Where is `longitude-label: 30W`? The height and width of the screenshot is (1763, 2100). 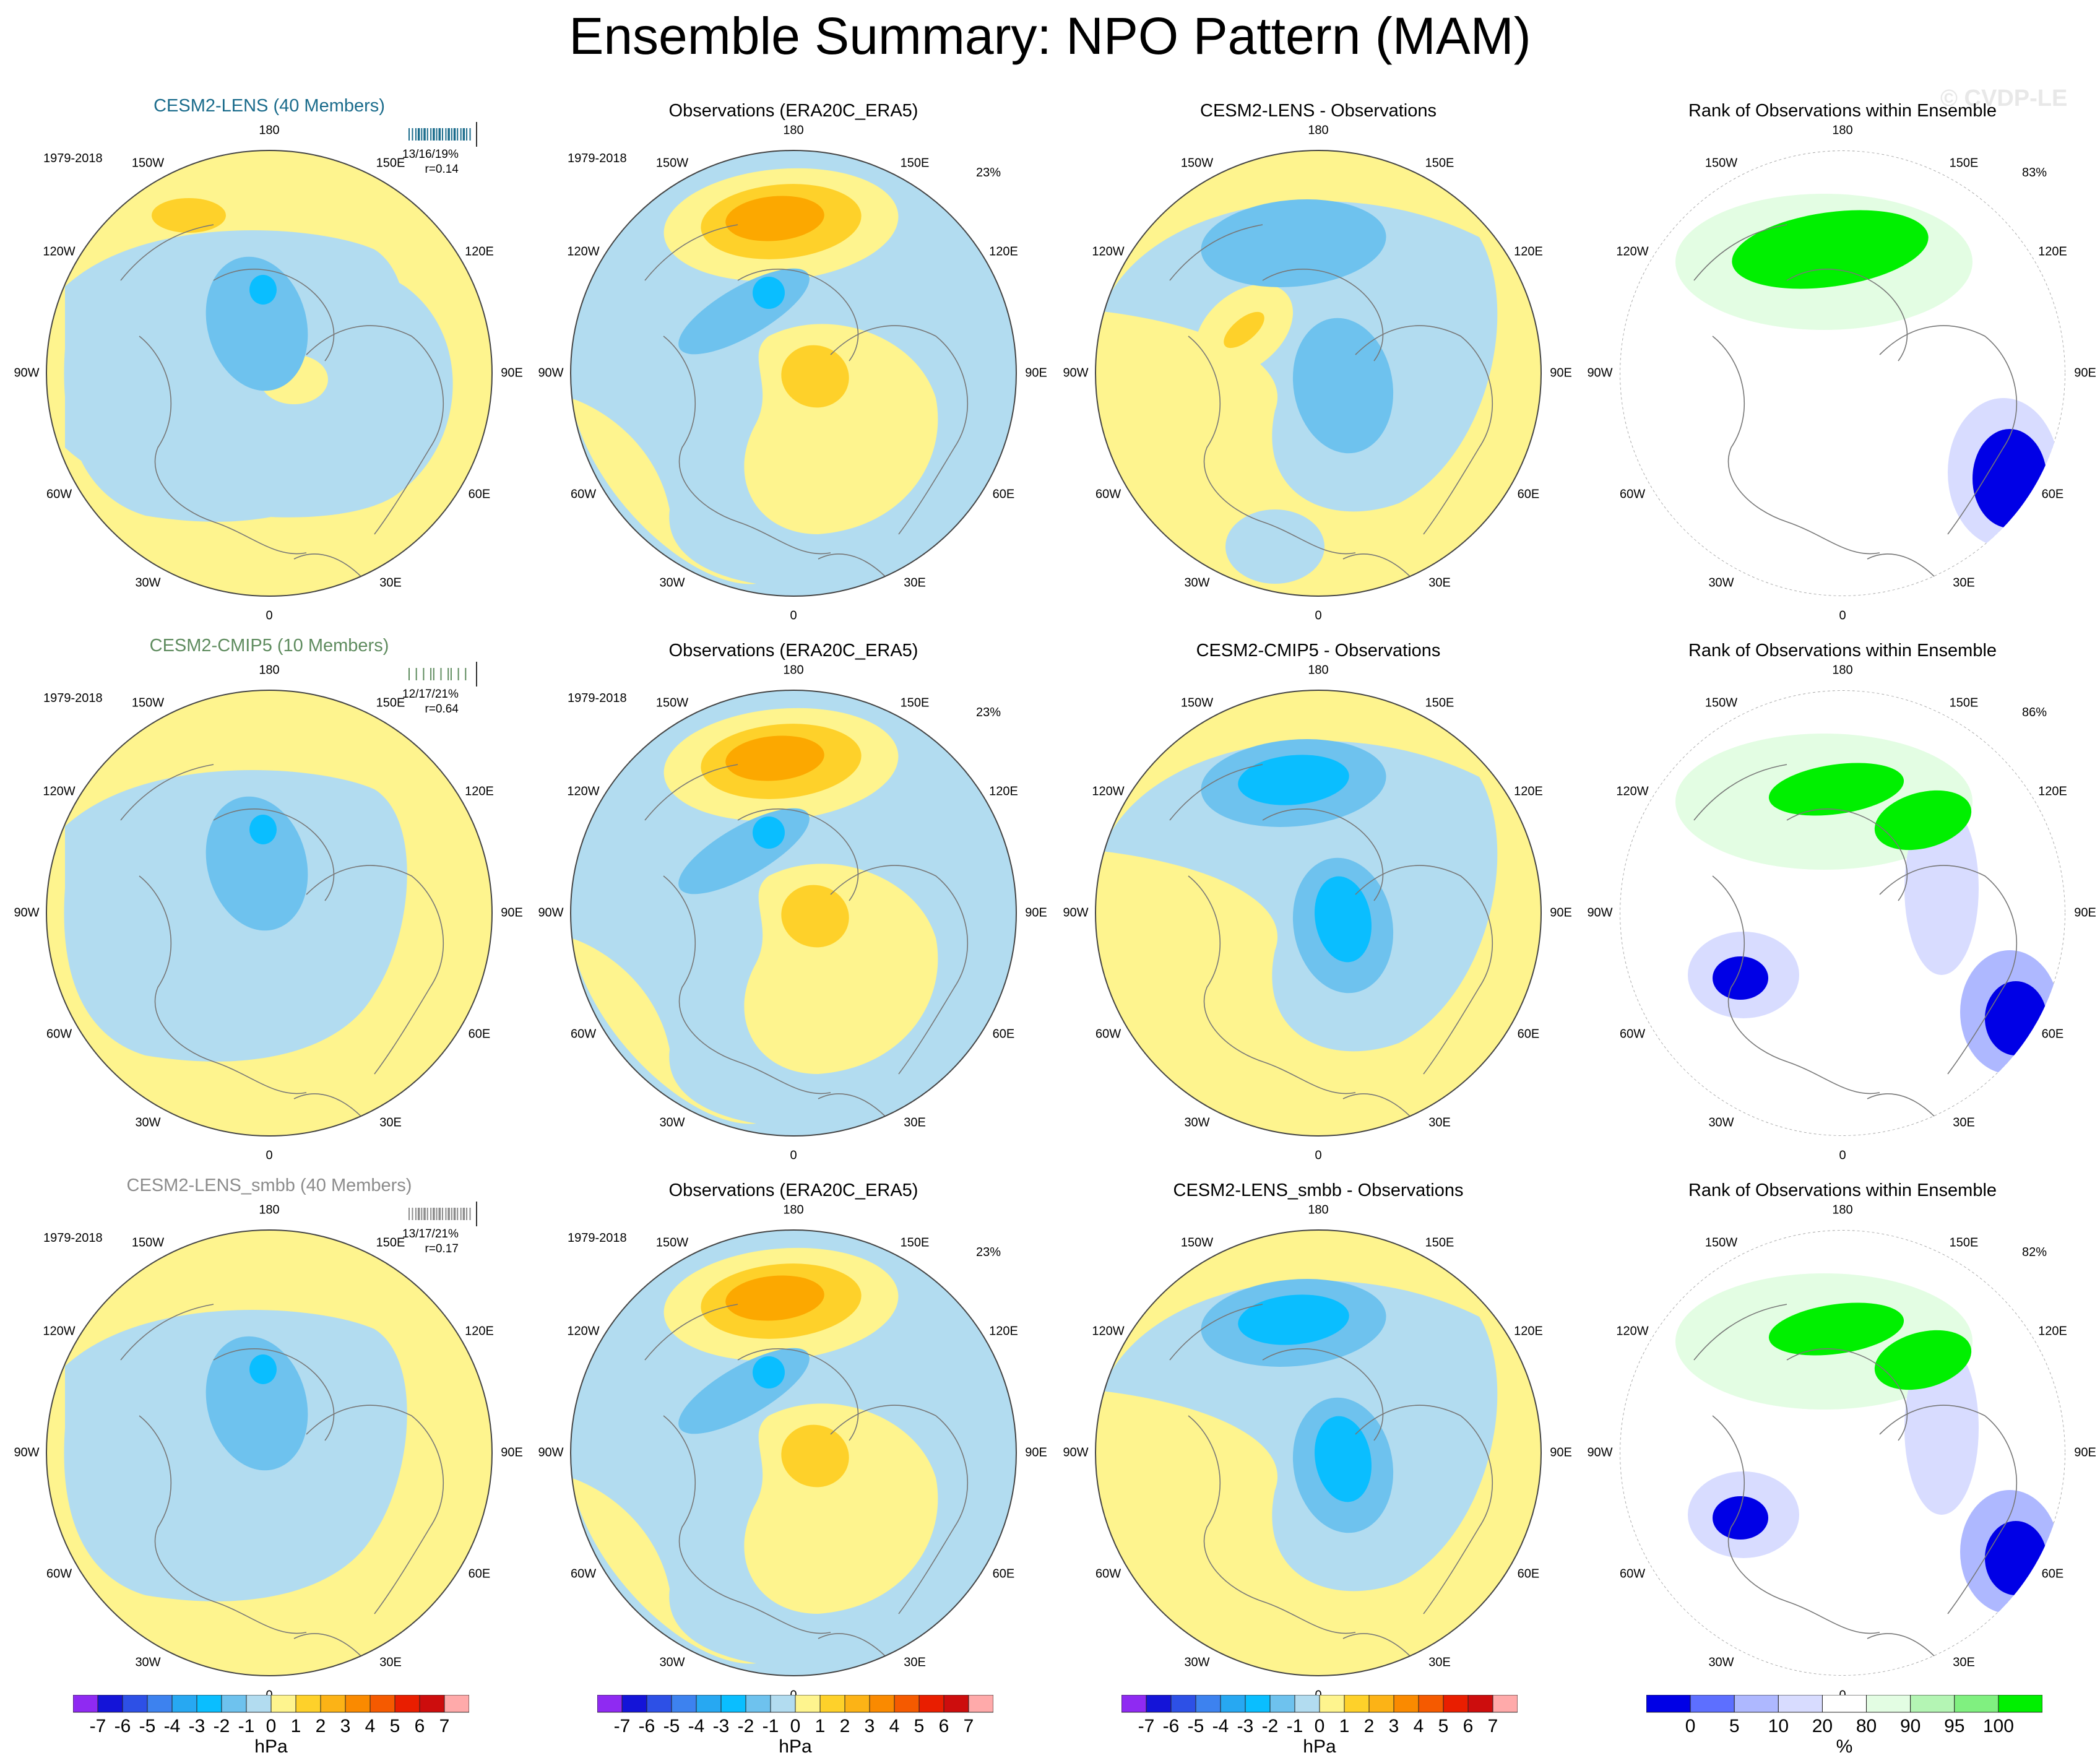
longitude-label: 30W is located at coordinates (672, 1122).